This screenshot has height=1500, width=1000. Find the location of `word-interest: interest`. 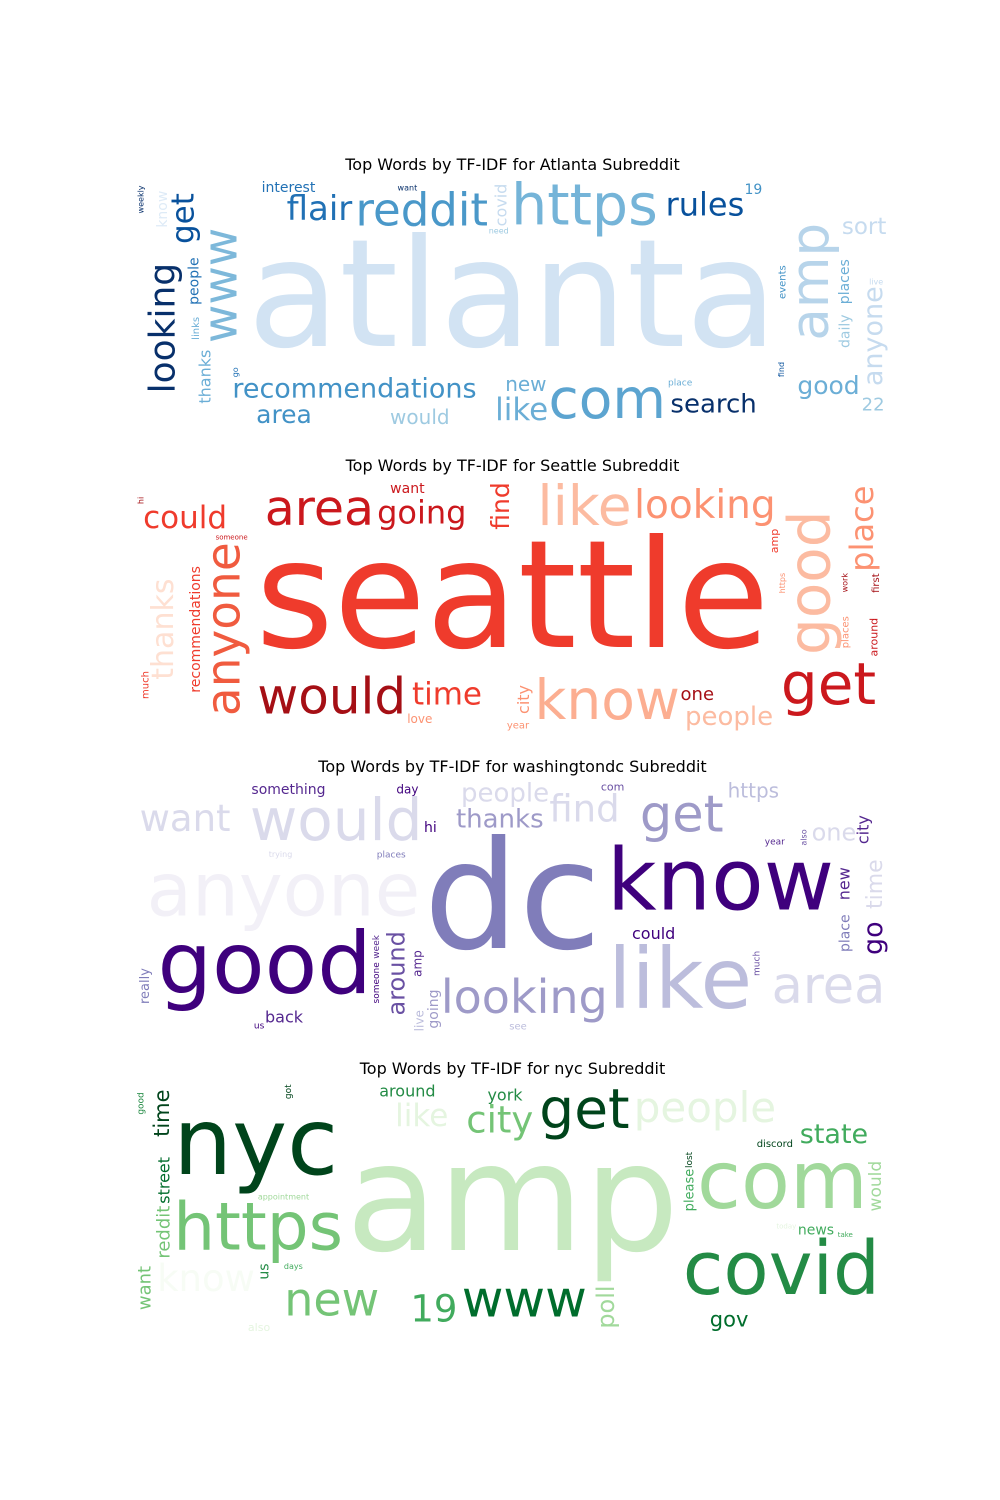

word-interest: interest is located at coordinates (289, 188).